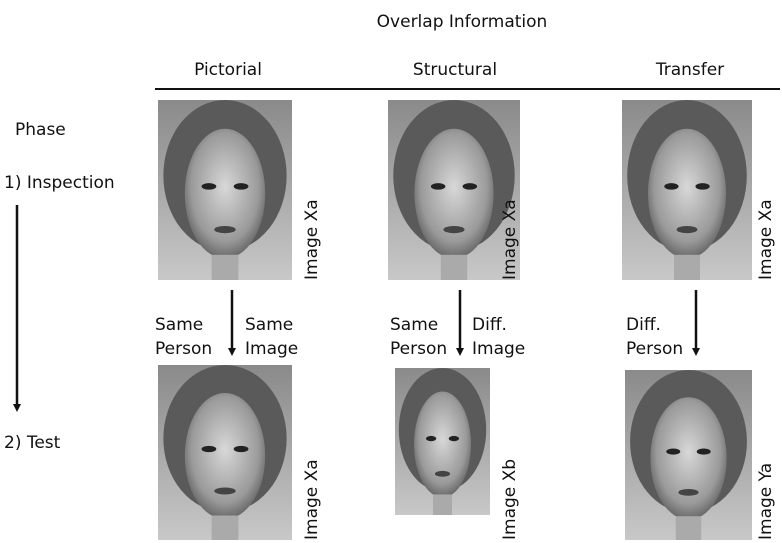 Image resolution: width=782 pixels, height=543 pixels. What do you see at coordinates (40, 130) in the screenshot?
I see `phase-heading: Phase` at bounding box center [40, 130].